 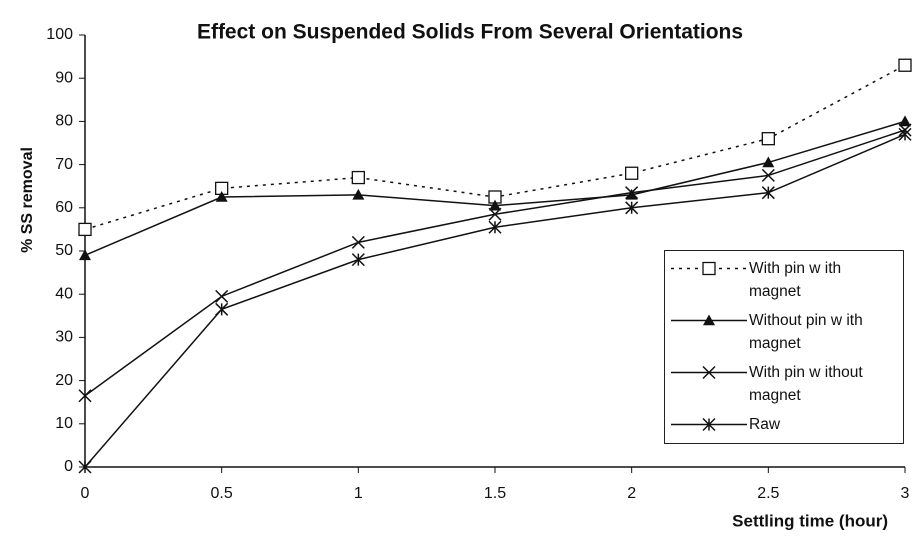 I want to click on x-axis-label: Settling time (hour), so click(x=810, y=520).